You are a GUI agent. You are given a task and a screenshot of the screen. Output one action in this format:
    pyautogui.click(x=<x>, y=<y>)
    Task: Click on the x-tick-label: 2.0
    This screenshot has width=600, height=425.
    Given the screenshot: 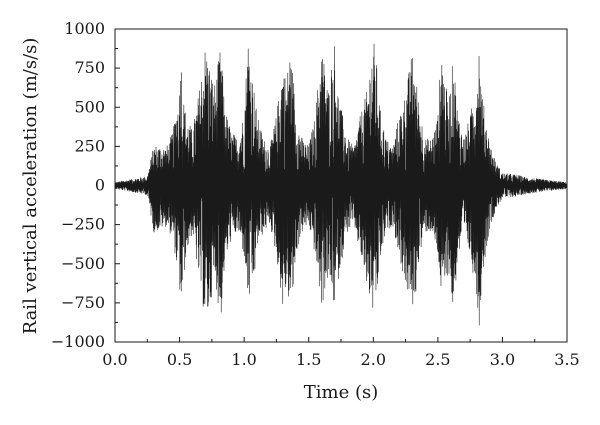 What is the action you would take?
    pyautogui.click(x=373, y=359)
    